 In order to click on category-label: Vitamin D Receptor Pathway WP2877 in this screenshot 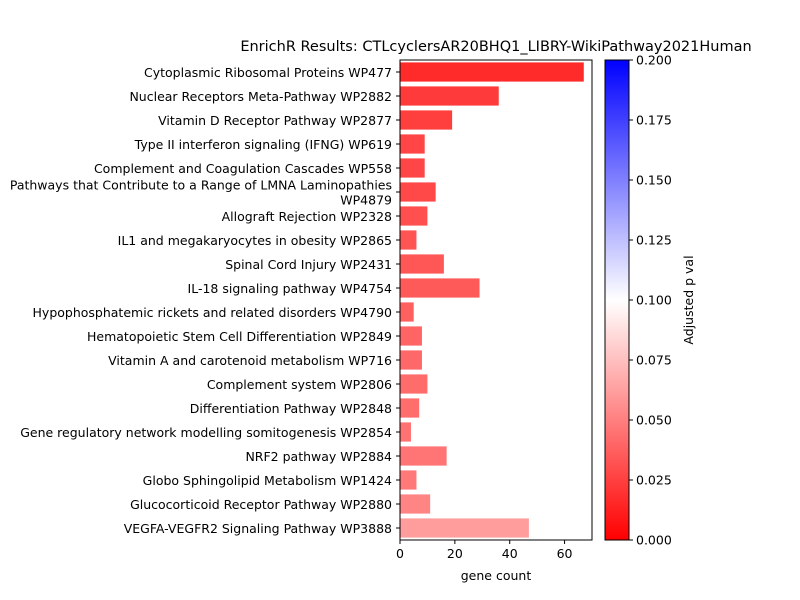, I will do `click(275, 120)`.